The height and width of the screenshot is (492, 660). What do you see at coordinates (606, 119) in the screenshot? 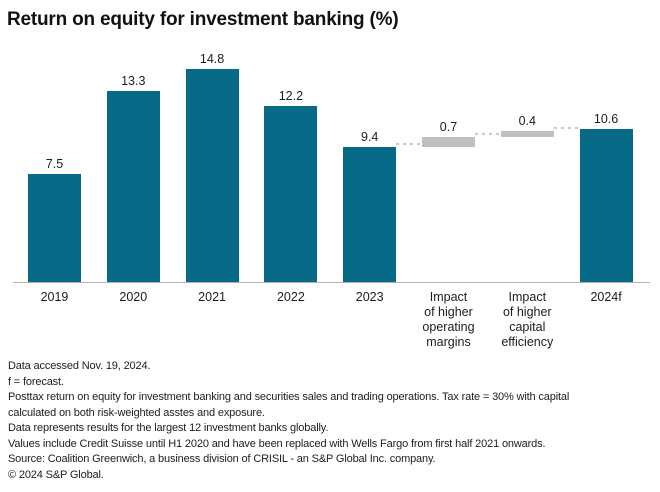
I see `bar-value-label: 10.6` at bounding box center [606, 119].